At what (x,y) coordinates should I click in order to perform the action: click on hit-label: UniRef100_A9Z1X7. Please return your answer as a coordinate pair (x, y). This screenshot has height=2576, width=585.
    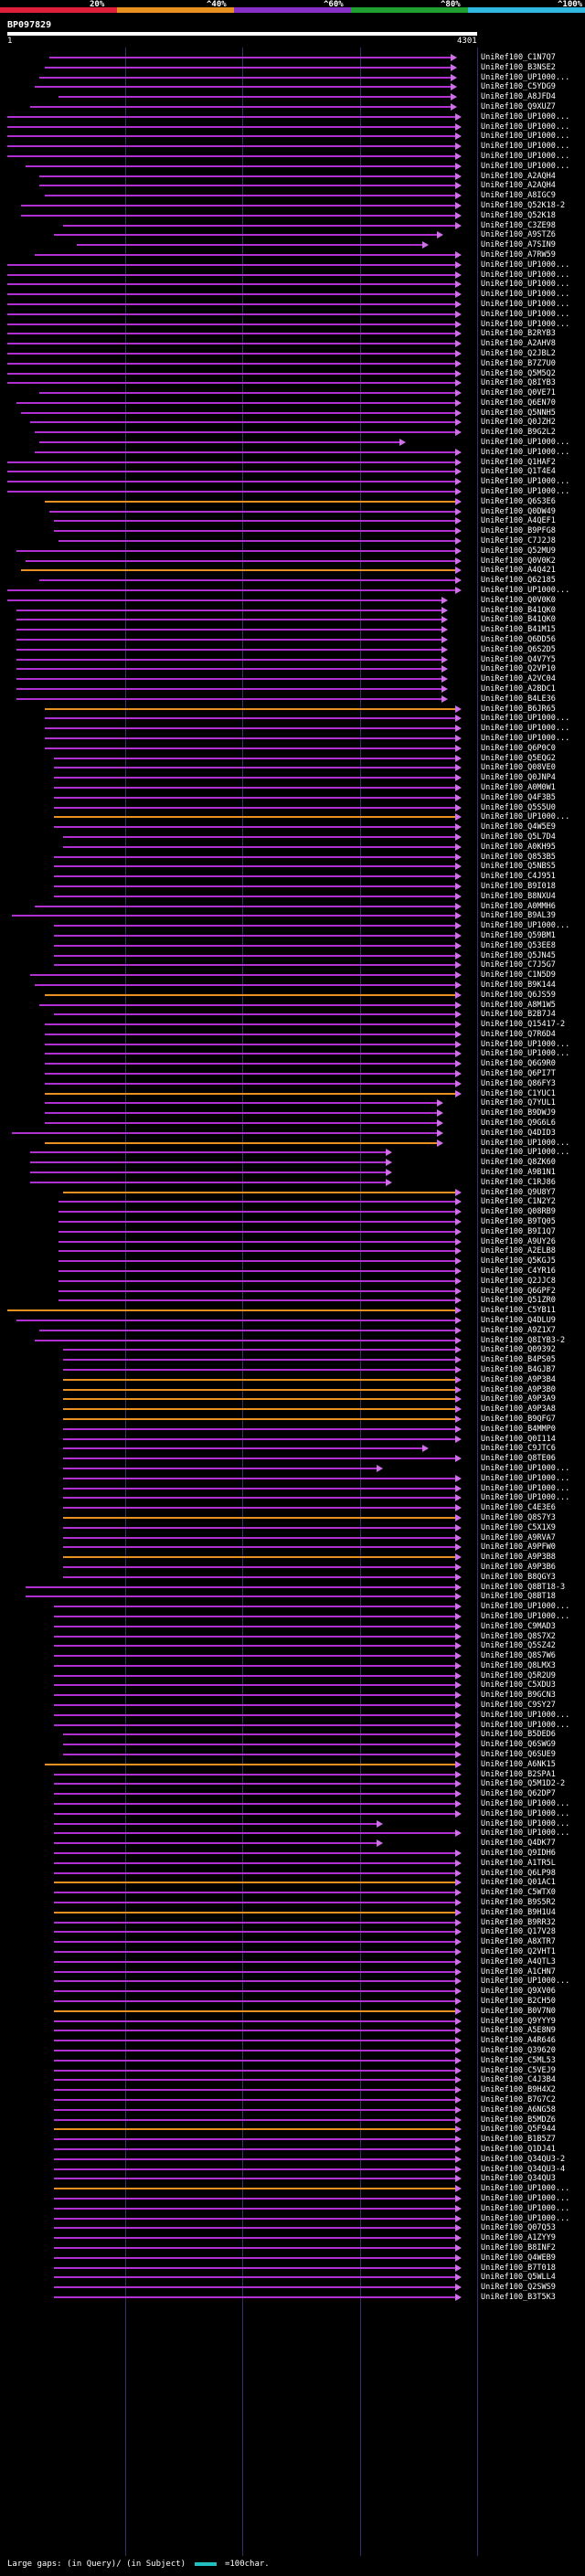
    Looking at the image, I should click on (518, 1330).